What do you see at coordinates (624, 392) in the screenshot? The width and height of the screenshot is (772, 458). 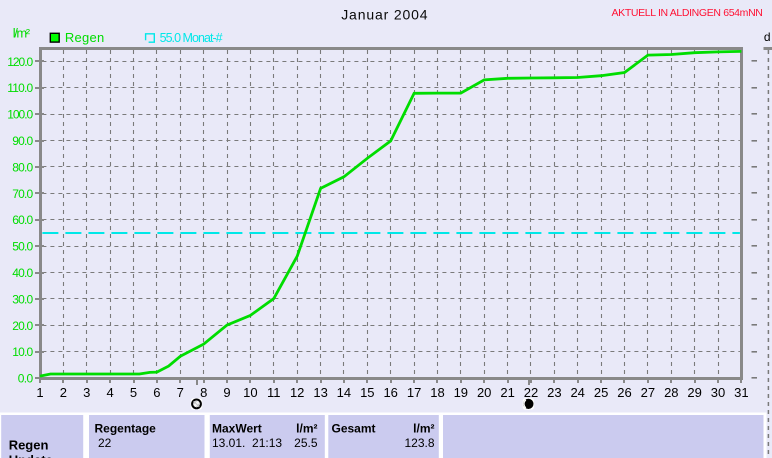 I see `svg-text: 26` at bounding box center [624, 392].